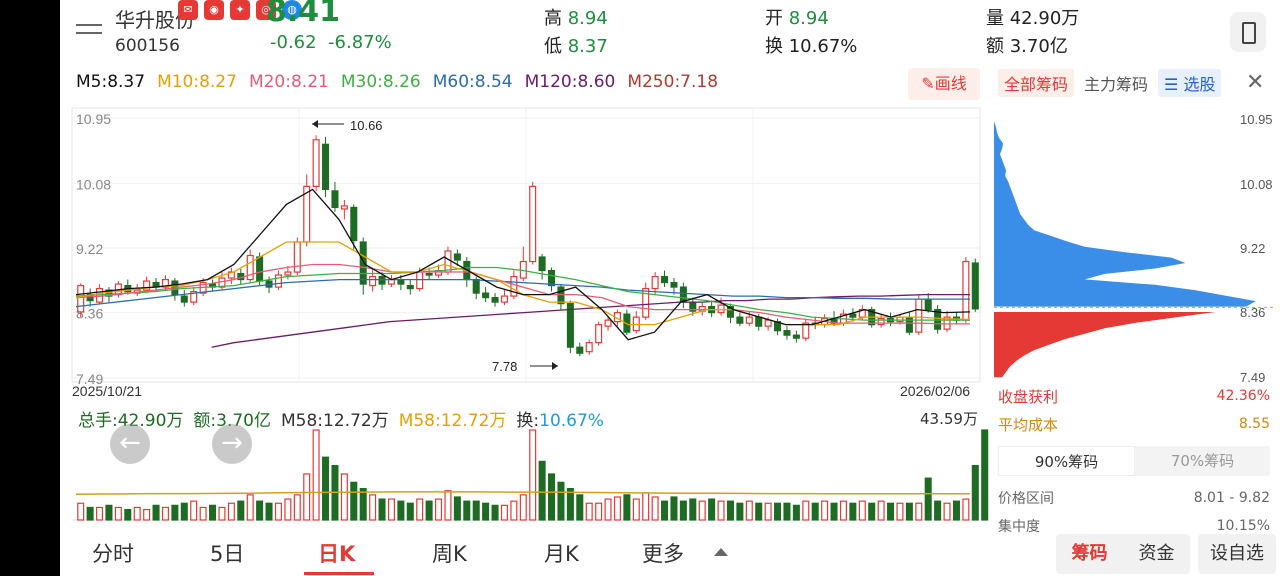  I want to click on prev-arrow-button: ←, so click(130, 444).